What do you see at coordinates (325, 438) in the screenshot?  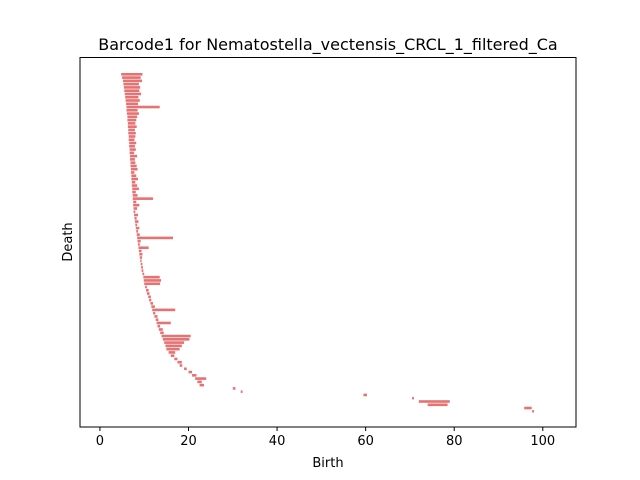 I see `x-ticks: 0 20 40 60 80 100` at bounding box center [325, 438].